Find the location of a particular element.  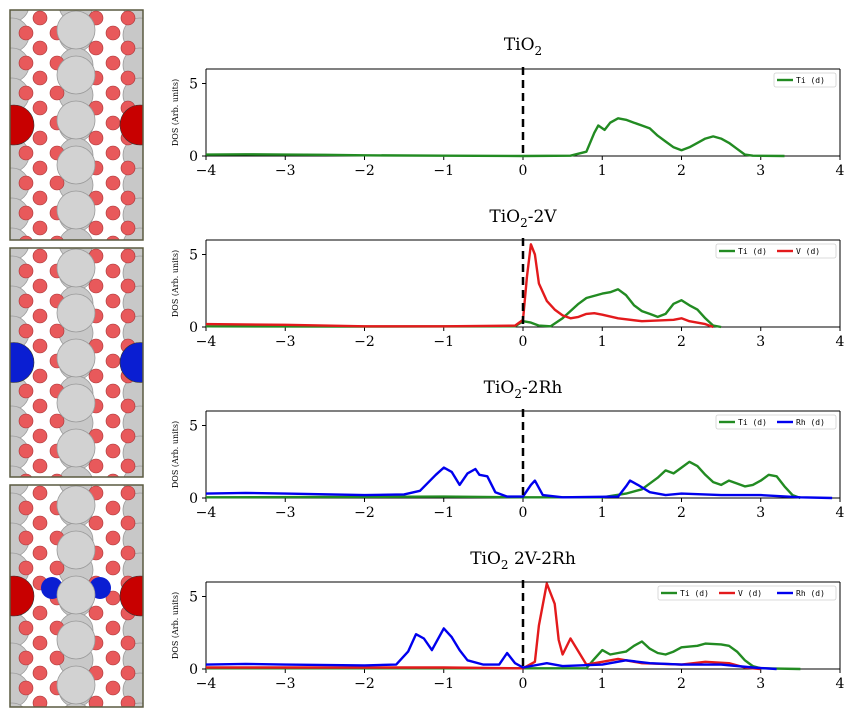

x-tick-label: −2 is located at coordinates (364, 171).